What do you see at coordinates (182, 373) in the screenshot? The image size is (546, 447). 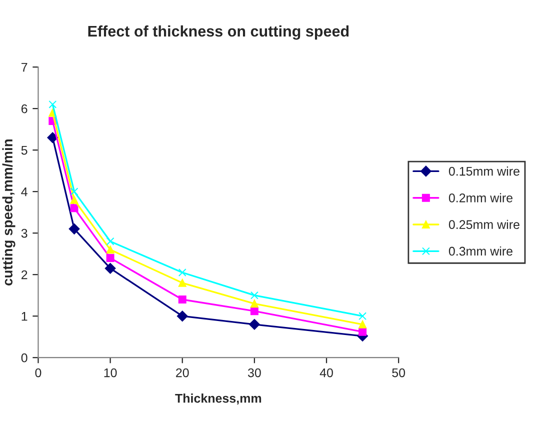 I see `x-tick-label: 20` at bounding box center [182, 373].